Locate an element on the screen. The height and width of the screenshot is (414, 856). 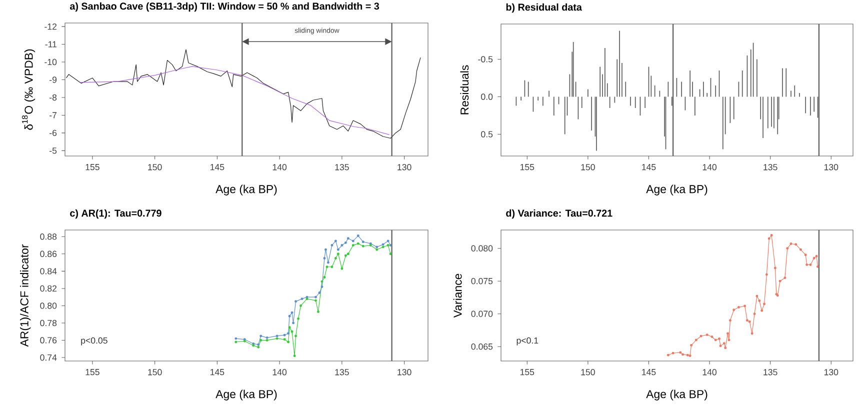
y-tick-label: -12 is located at coordinates (50, 26).